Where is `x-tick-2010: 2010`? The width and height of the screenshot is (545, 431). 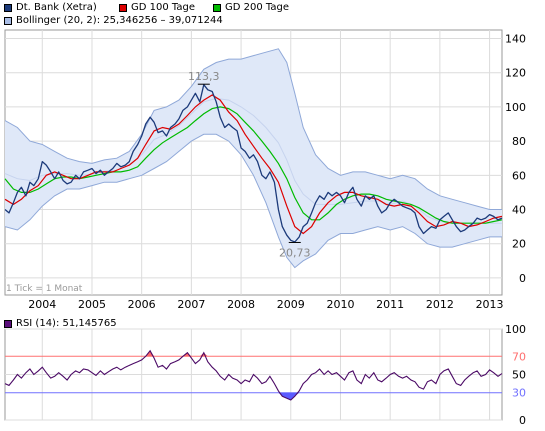 x-tick-2010: 2010 is located at coordinates (340, 304).